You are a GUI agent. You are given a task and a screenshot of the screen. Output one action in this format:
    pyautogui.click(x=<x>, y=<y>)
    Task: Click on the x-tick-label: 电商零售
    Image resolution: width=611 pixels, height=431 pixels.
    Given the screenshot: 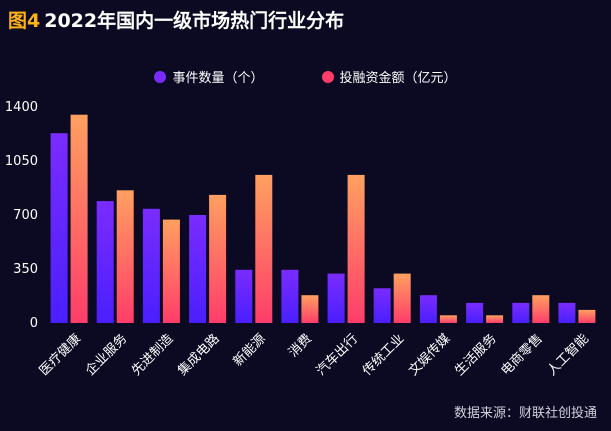 What is the action you would take?
    pyautogui.click(x=522, y=355)
    